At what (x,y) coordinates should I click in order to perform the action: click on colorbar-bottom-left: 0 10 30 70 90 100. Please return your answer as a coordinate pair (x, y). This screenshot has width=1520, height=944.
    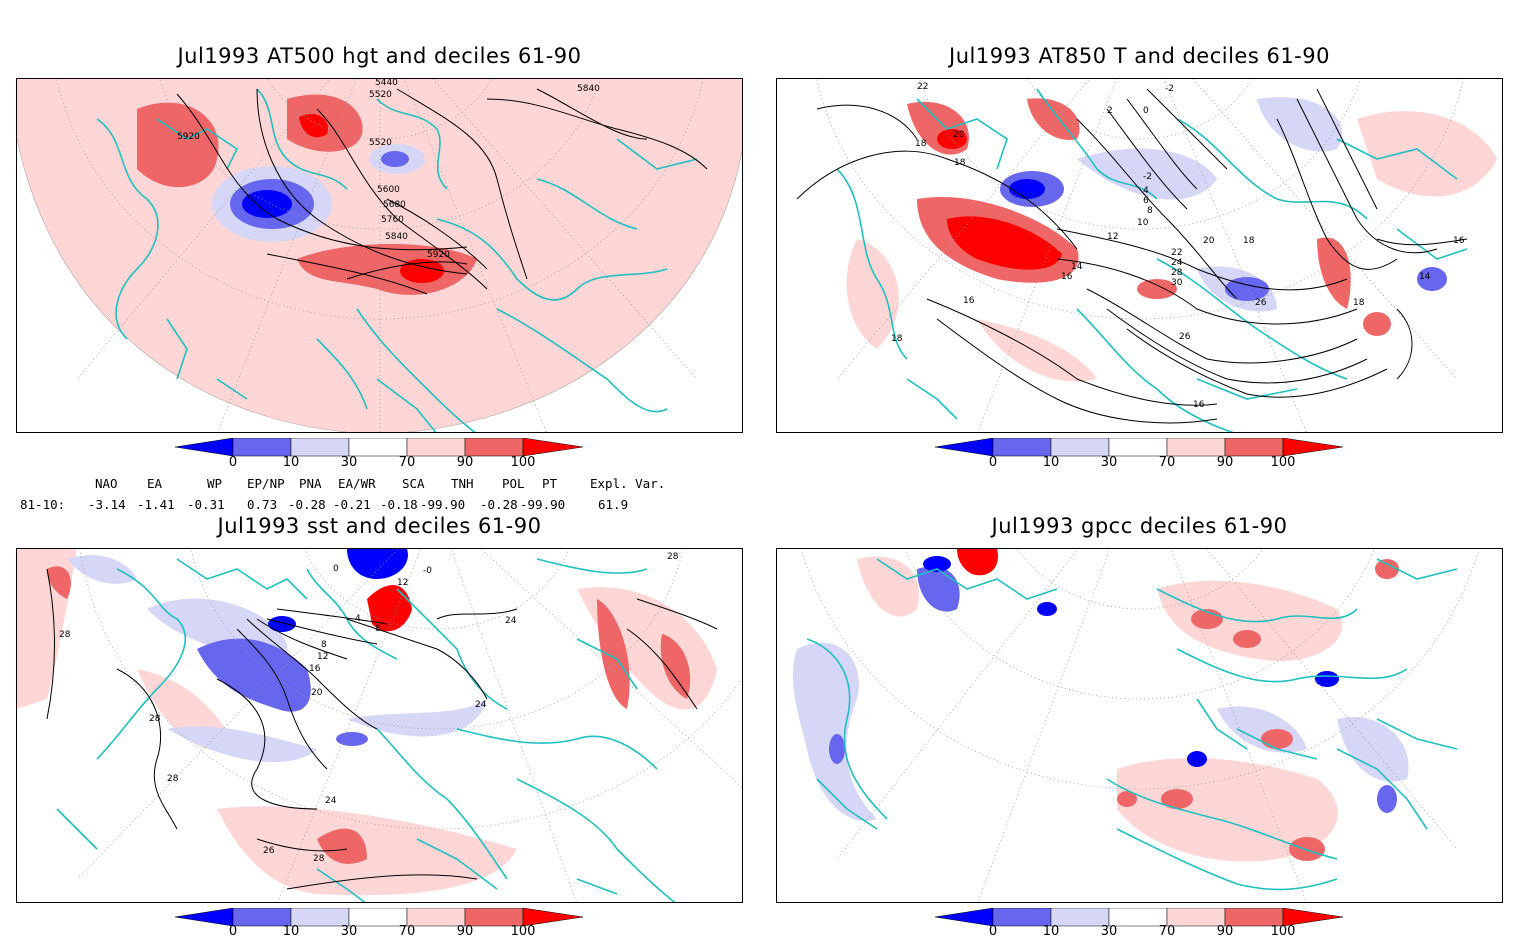
    Looking at the image, I should click on (384, 925).